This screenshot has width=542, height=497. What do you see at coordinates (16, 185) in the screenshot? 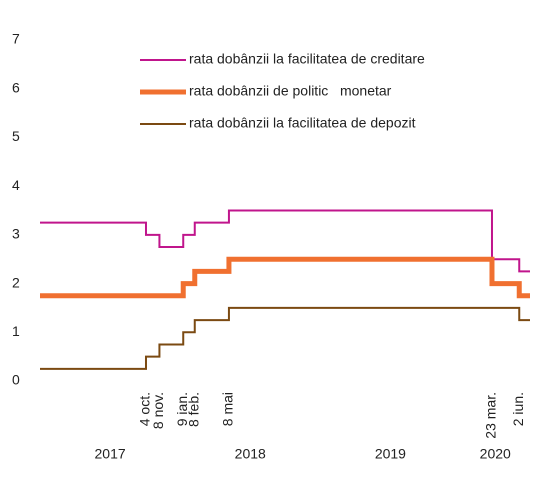
I see `y-tick-label: 4` at bounding box center [16, 185].